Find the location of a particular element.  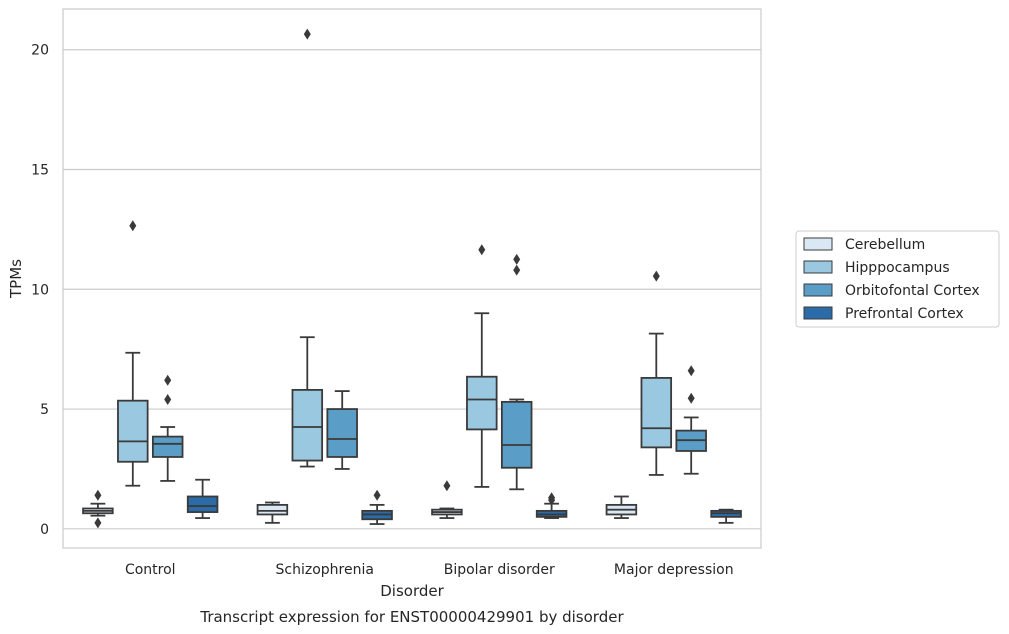

legend-frame is located at coordinates (897, 279).